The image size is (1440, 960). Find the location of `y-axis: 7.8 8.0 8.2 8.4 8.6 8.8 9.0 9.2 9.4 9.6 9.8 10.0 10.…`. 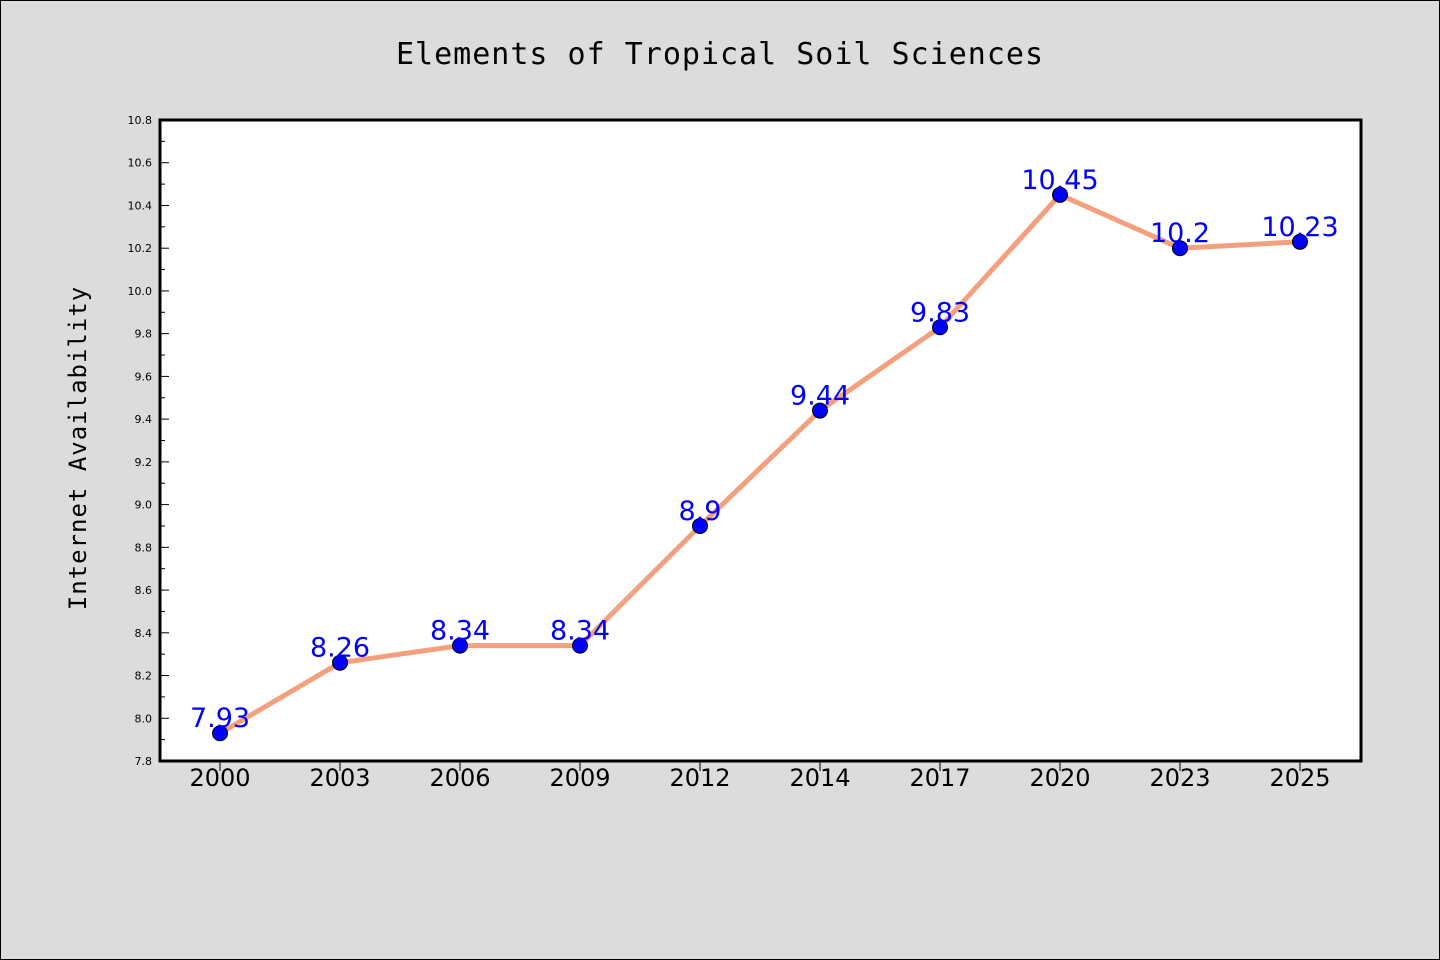

y-axis: 7.8 8.0 8.2 8.4 8.6 8.8 9.0 9.2 9.4 9.6 9.8 10.0 10.… is located at coordinates (148, 441).